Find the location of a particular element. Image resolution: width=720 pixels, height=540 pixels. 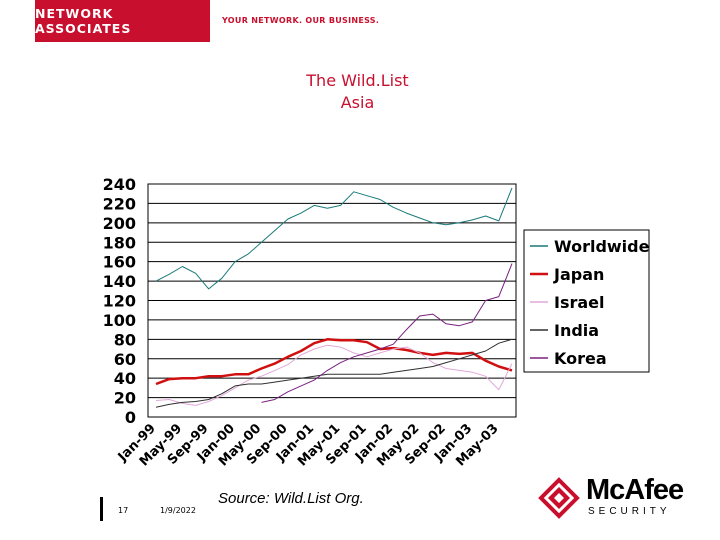

header-brand-bar: NETWORK ASSOCIATES is located at coordinates (122, 21).